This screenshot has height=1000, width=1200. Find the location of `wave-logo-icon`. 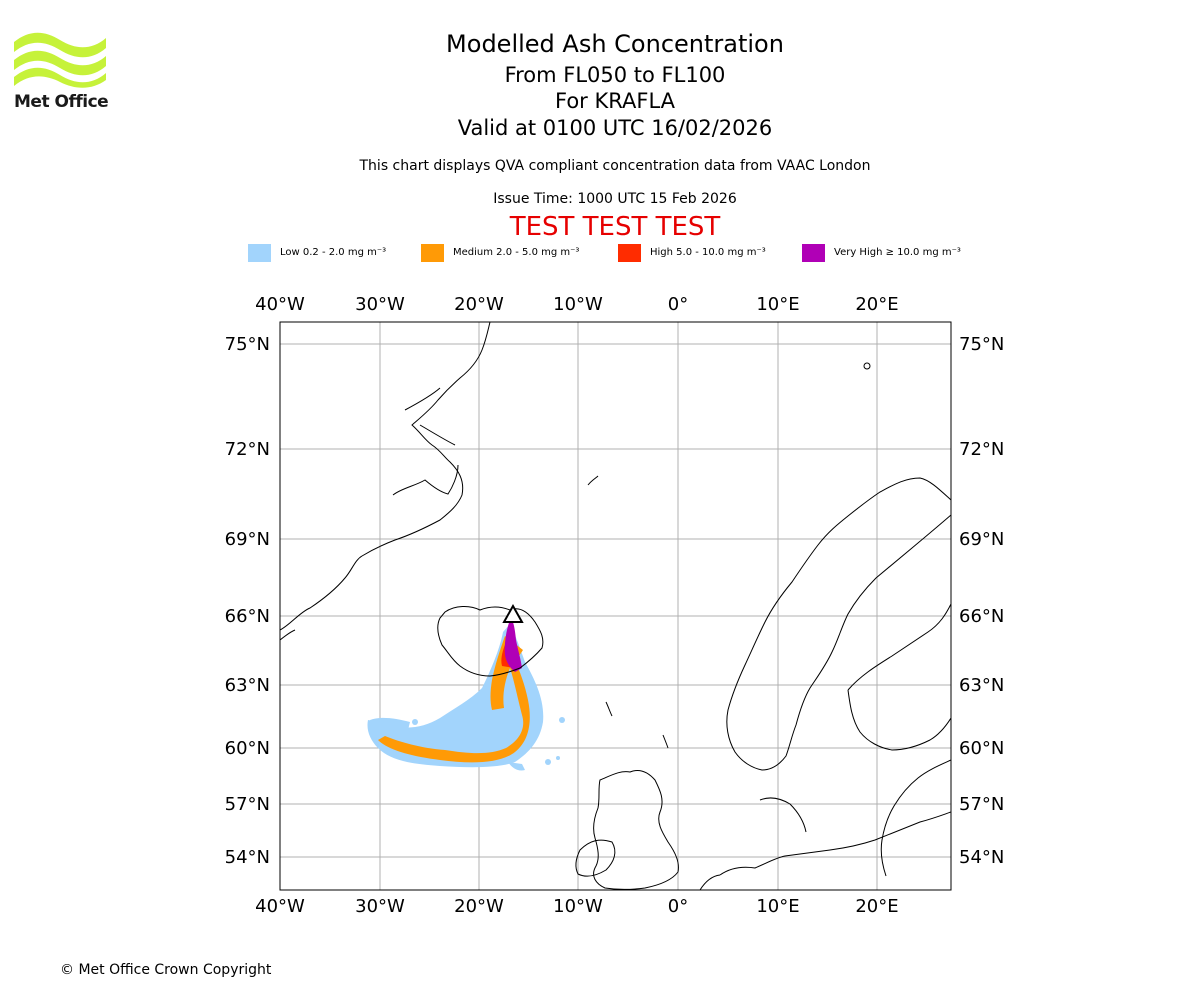

wave-logo-icon is located at coordinates (60, 60).